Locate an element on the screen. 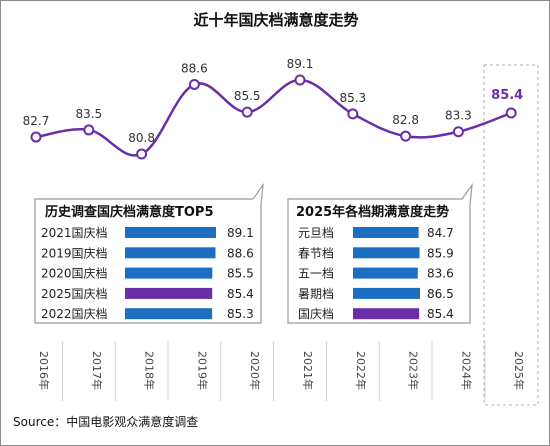 The height and width of the screenshot is (446, 550). period-title: 2025年各档期满意度走势 is located at coordinates (372, 212).